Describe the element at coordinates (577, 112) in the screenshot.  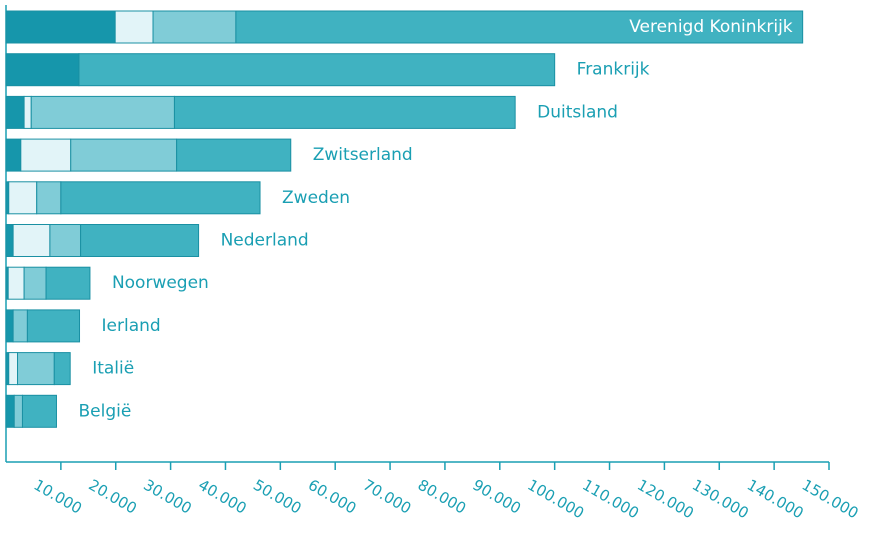
I see `category-label: Duitsland` at that location.